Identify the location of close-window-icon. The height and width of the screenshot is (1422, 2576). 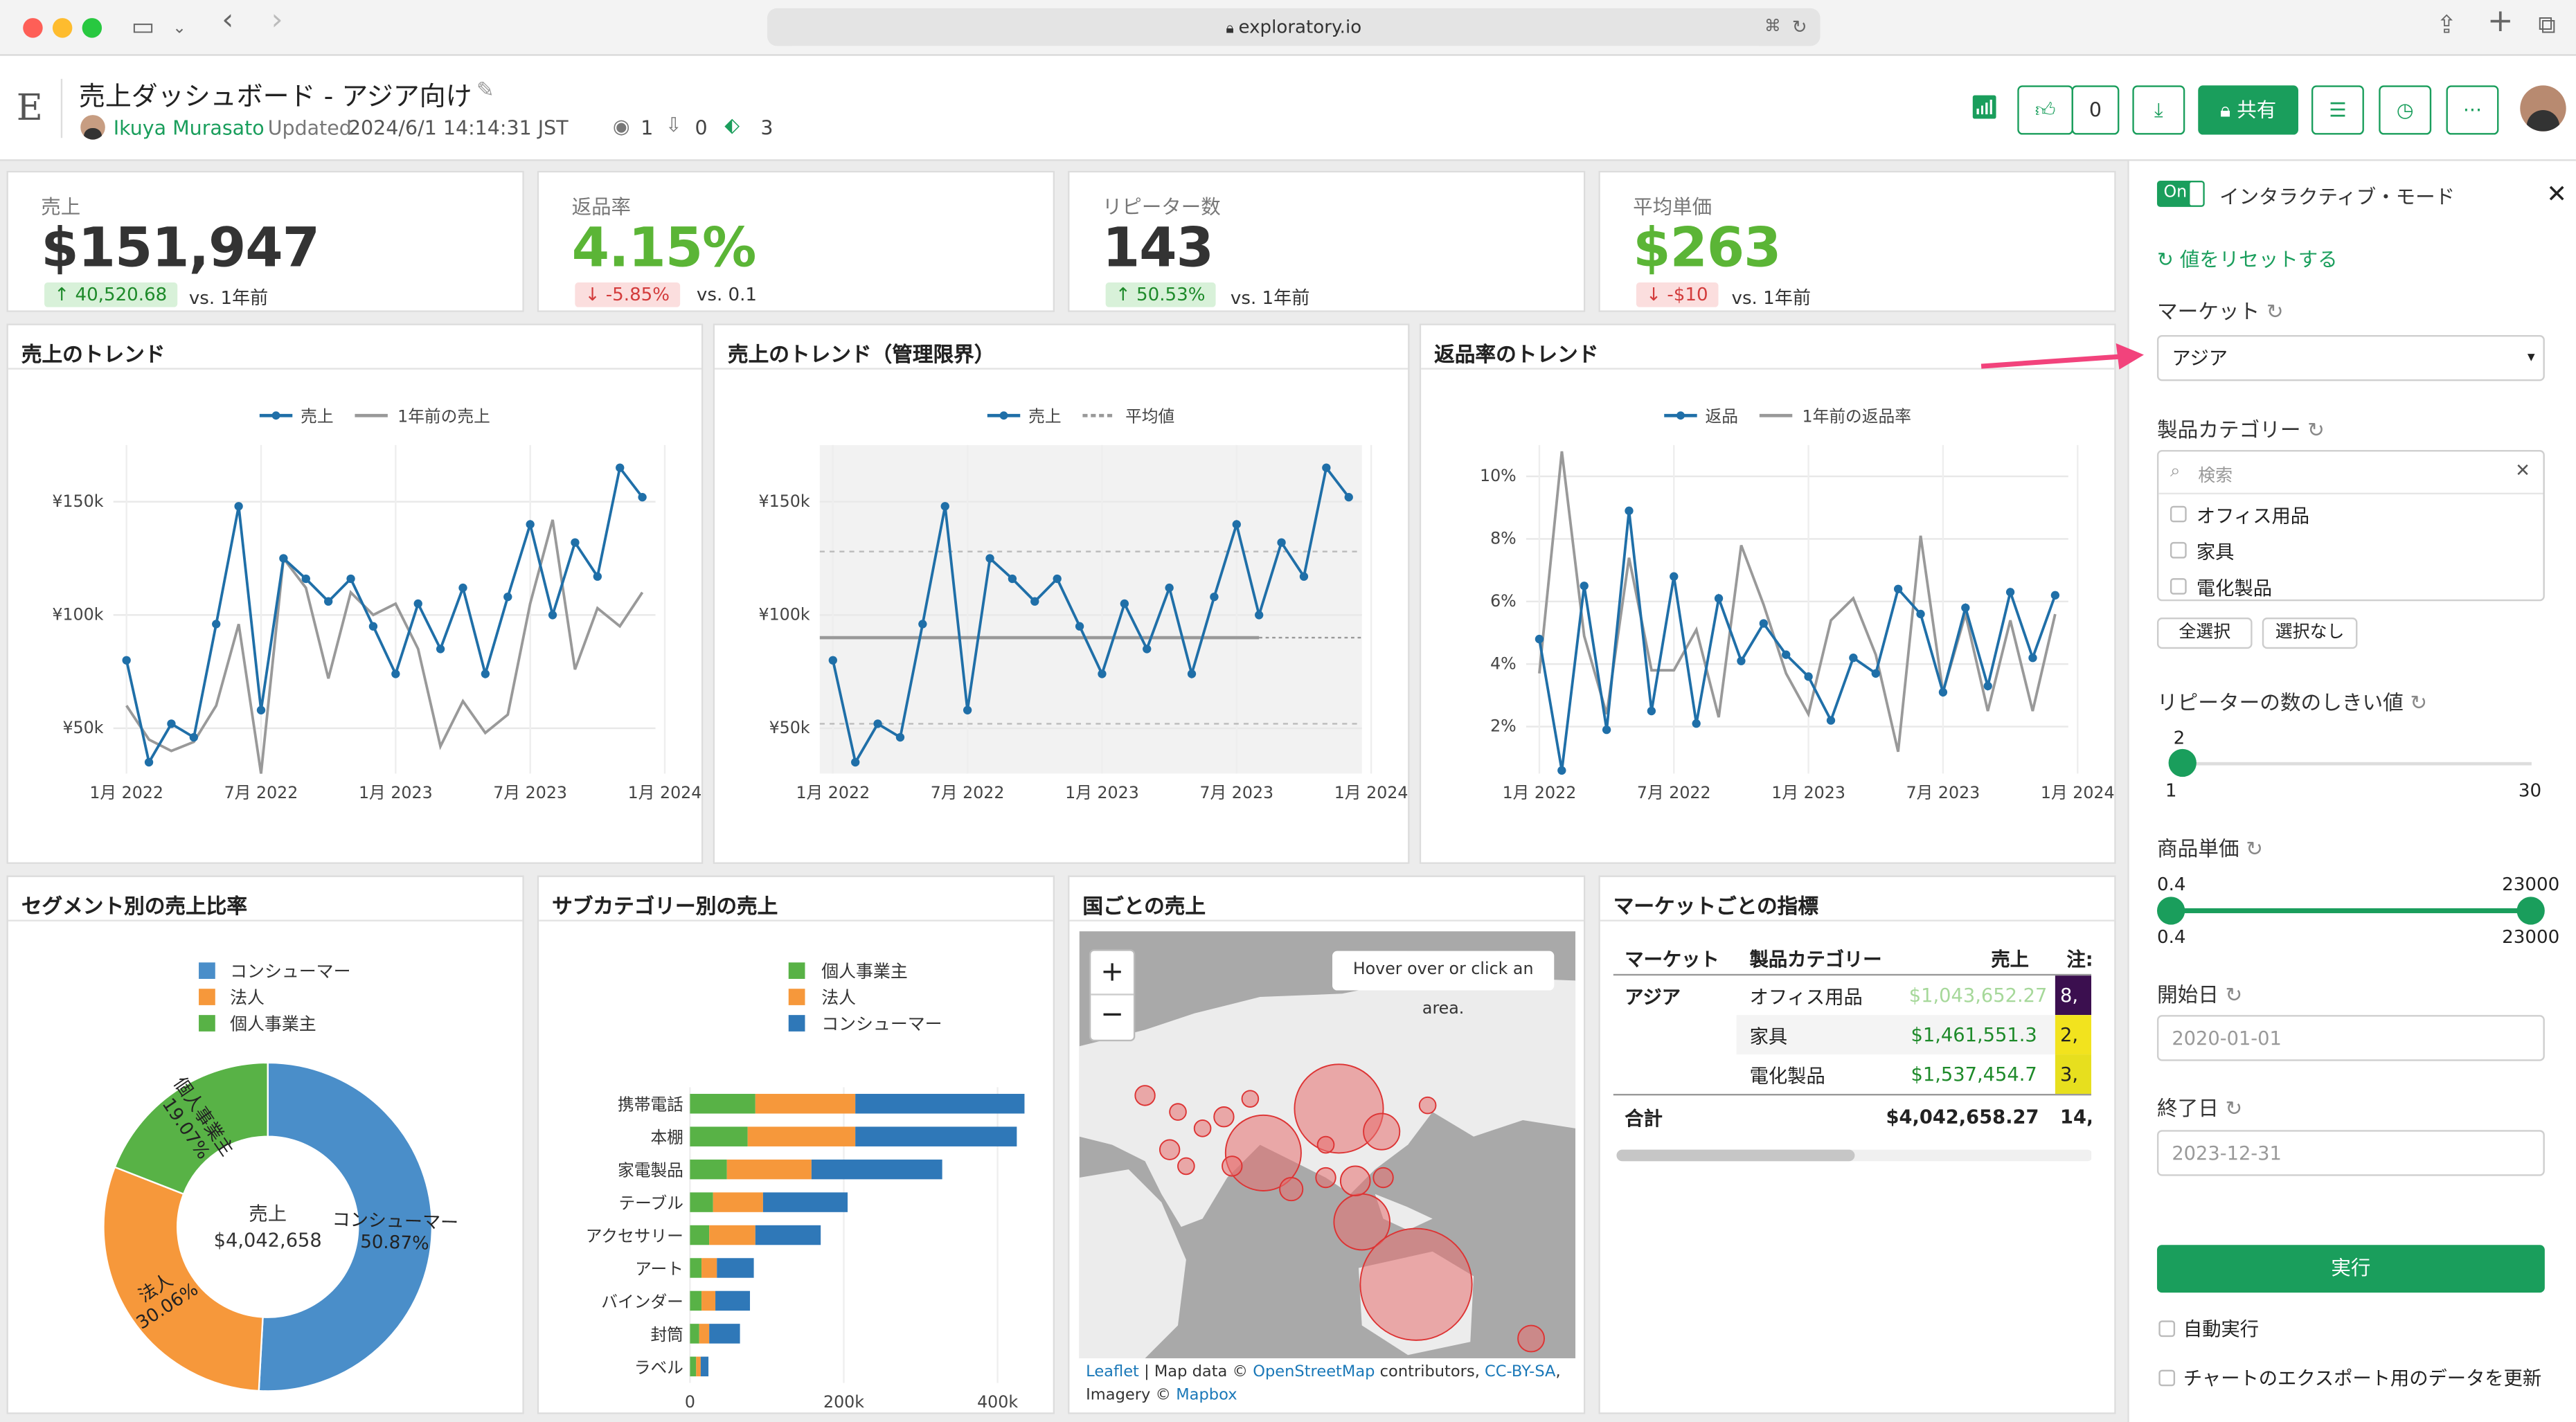
(33, 28).